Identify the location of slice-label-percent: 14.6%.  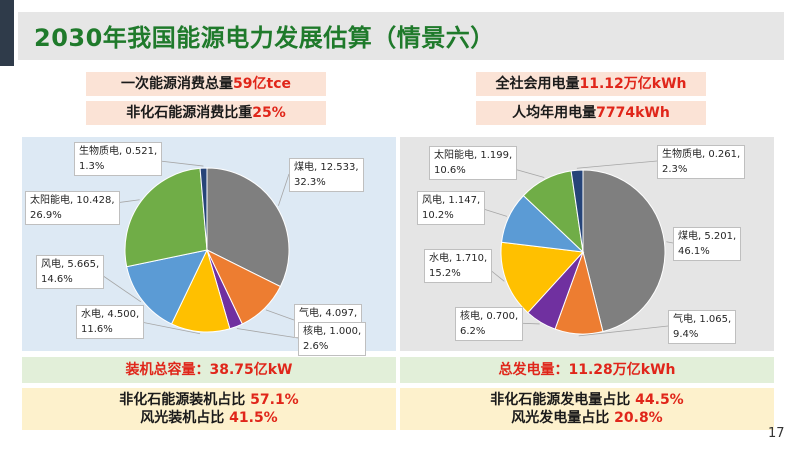
(57, 279).